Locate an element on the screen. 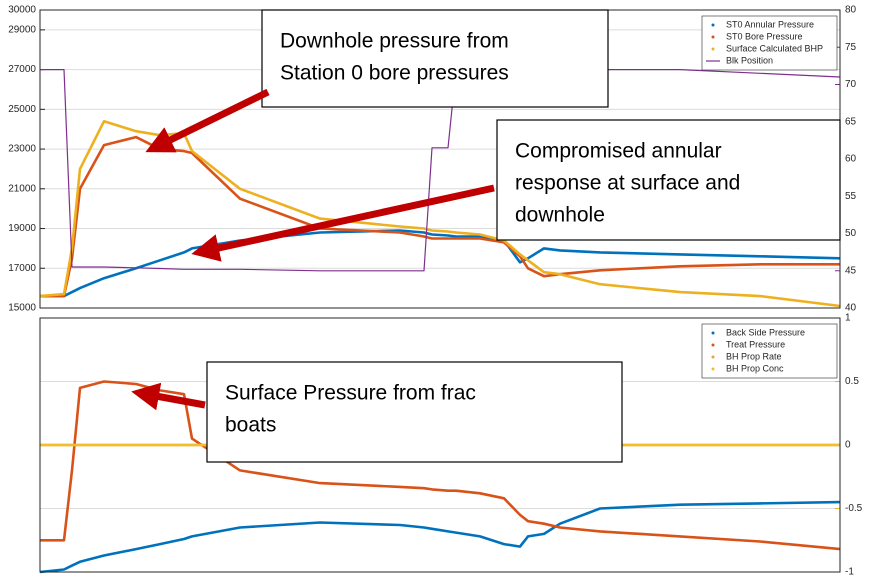  y2-tick-label: 65 is located at coordinates (851, 121).